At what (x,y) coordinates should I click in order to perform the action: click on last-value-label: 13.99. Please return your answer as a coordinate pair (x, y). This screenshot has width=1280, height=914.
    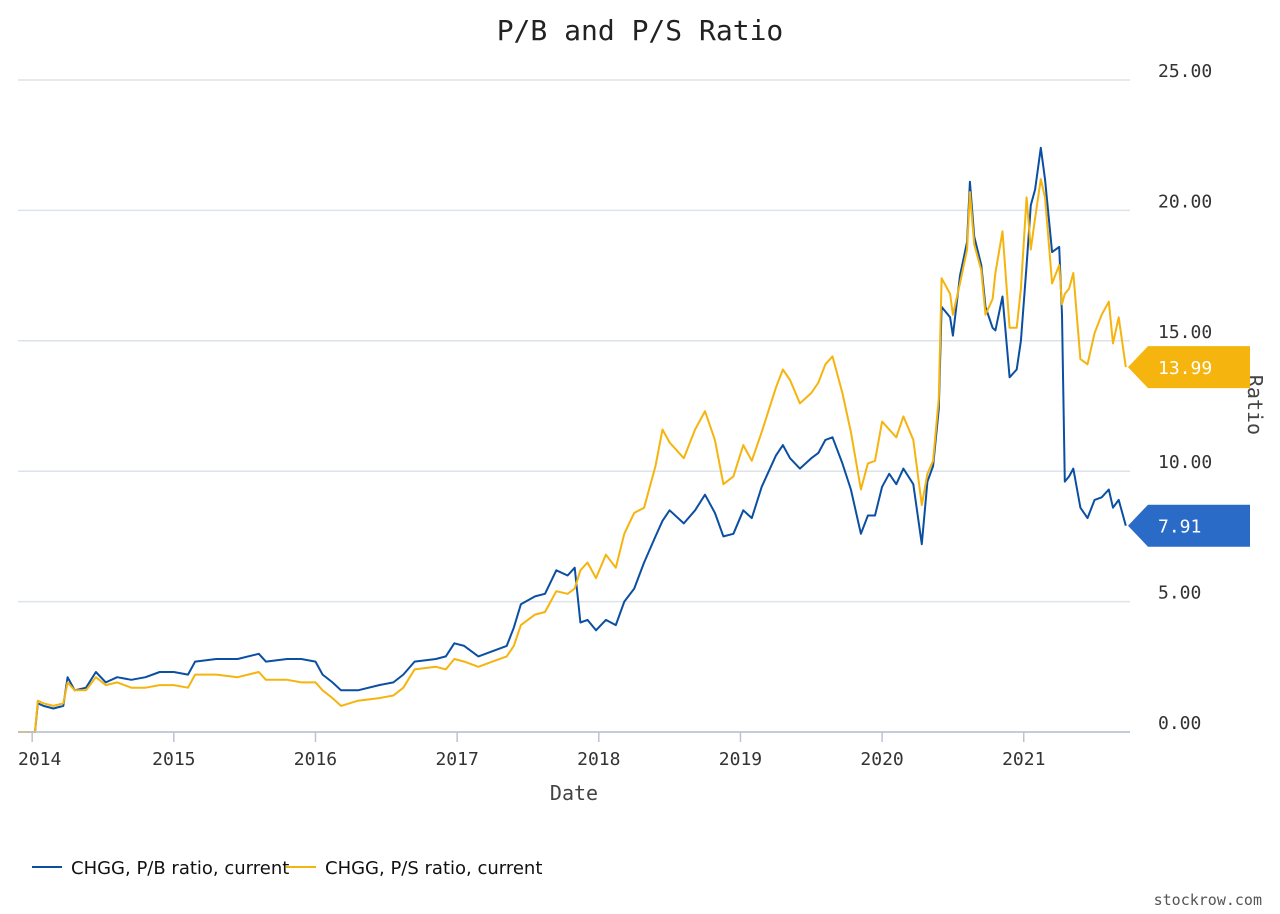
    Looking at the image, I should click on (1185, 368).